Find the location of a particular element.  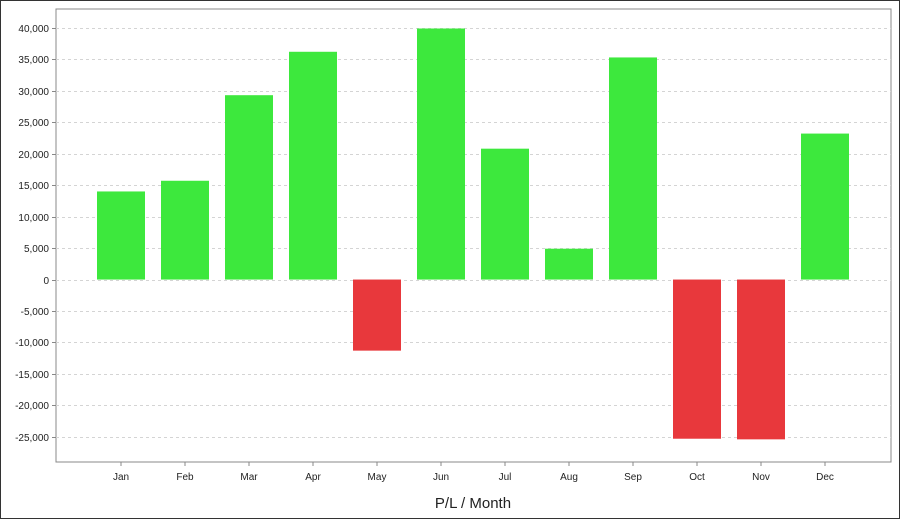

y-tick-label: 20,000 is located at coordinates (33, 155).